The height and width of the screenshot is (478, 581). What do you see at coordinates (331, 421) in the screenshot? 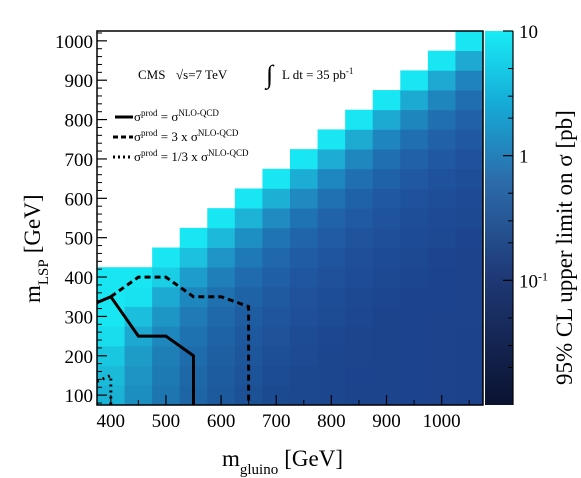
I see `x-tick-label: 800` at bounding box center [331, 421].